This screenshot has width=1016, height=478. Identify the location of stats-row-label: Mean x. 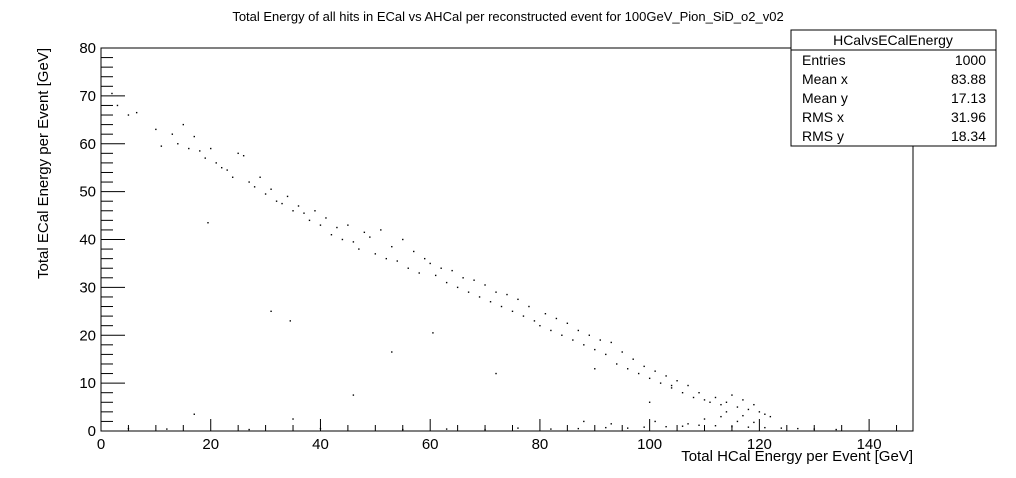
(825, 79).